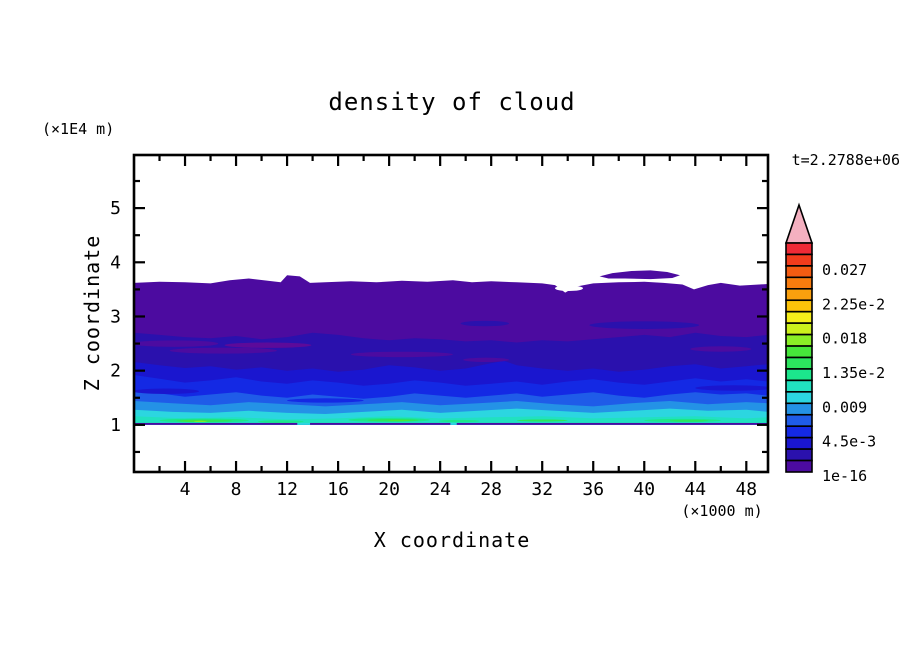 The width and height of the screenshot is (904, 654). Describe the element at coordinates (115, 208) in the screenshot. I see `y-tick-label: 5` at that location.